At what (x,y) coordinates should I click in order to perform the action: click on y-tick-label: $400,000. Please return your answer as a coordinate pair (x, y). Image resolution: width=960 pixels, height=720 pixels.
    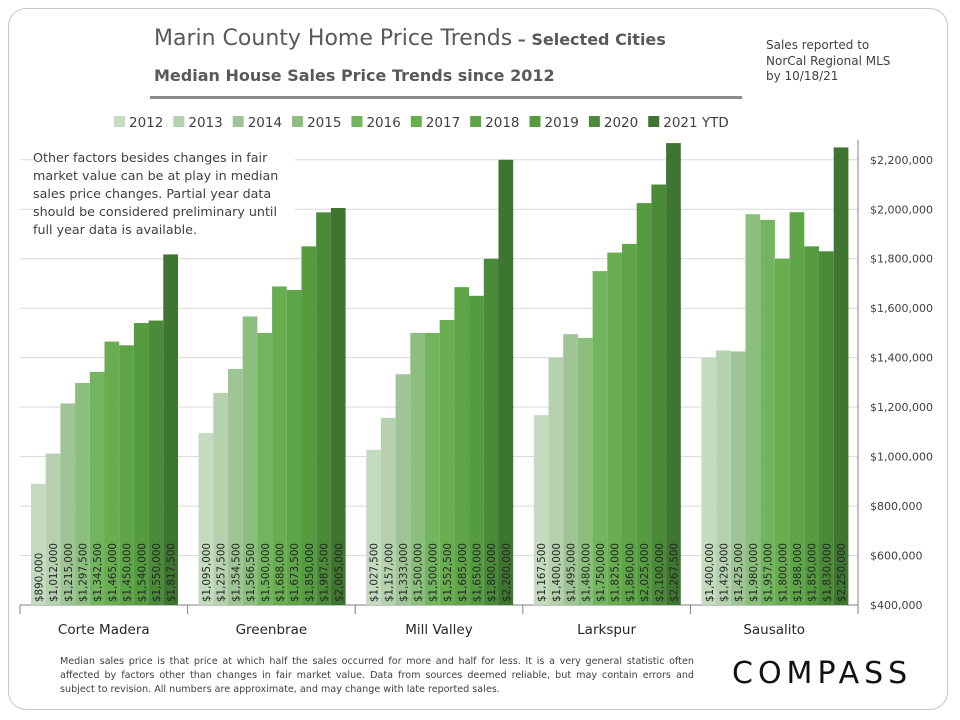
    Looking at the image, I should click on (896, 605).